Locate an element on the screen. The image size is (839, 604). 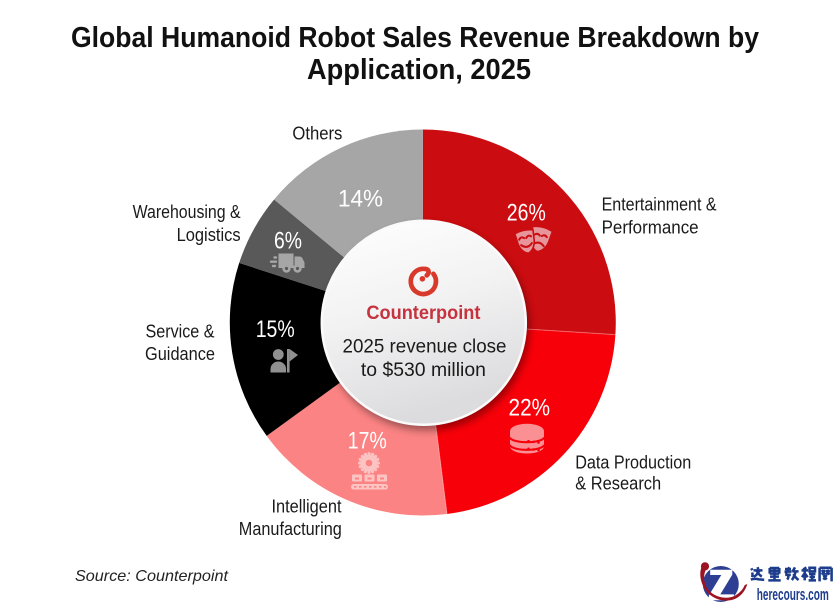
svg-text: Application, 2025 is located at coordinates (419, 70).